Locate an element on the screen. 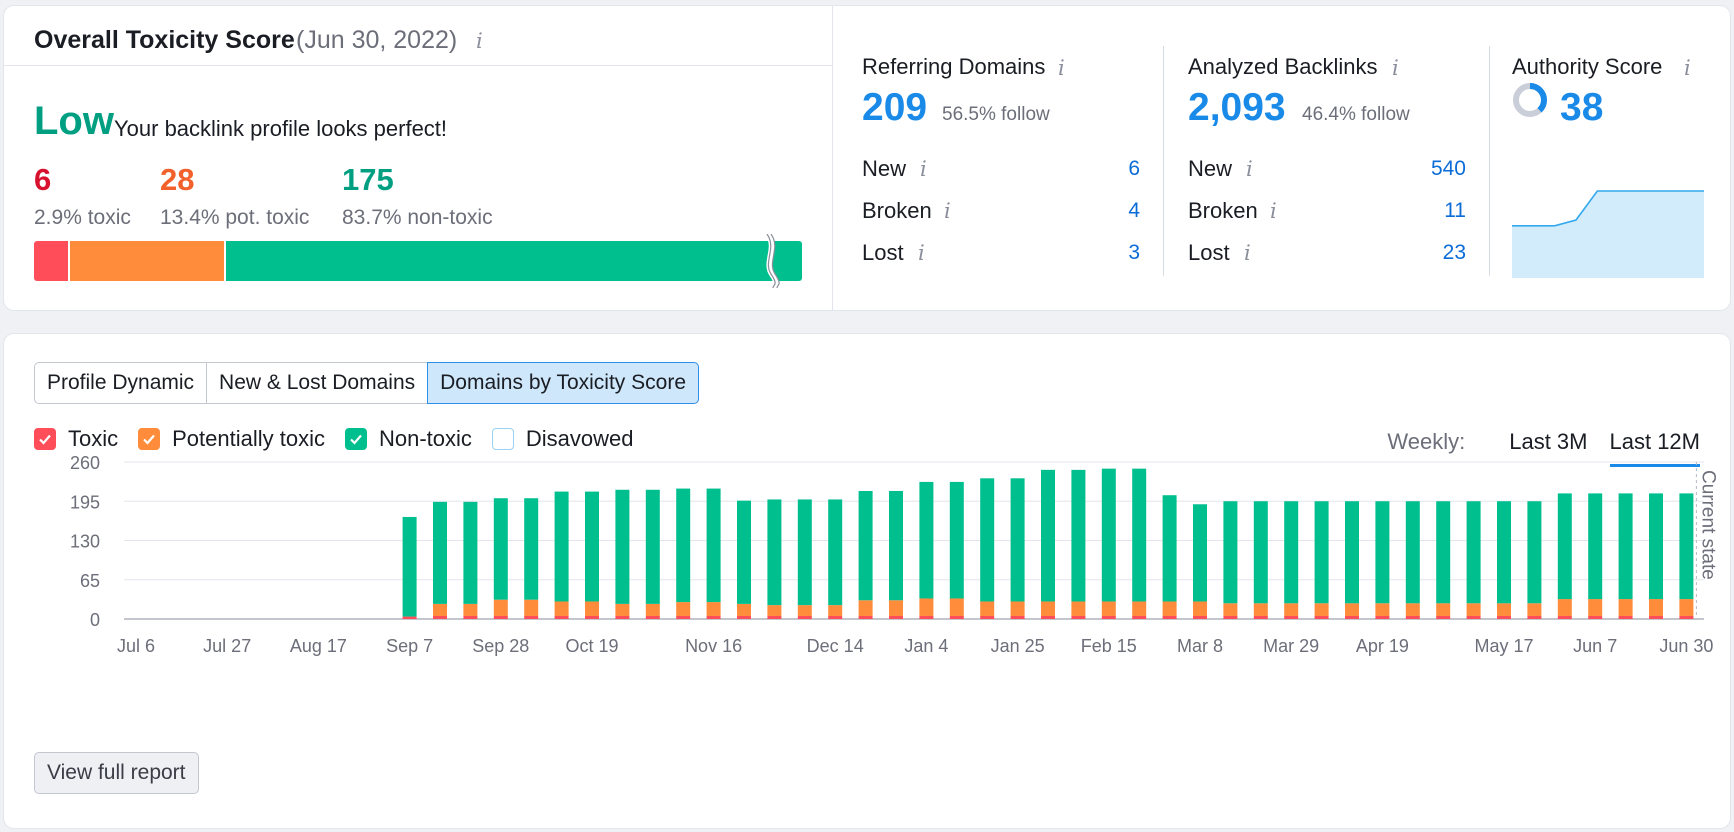 The width and height of the screenshot is (1734, 832). tab-new-lost-domains: New & Lost Domains is located at coordinates (317, 383).